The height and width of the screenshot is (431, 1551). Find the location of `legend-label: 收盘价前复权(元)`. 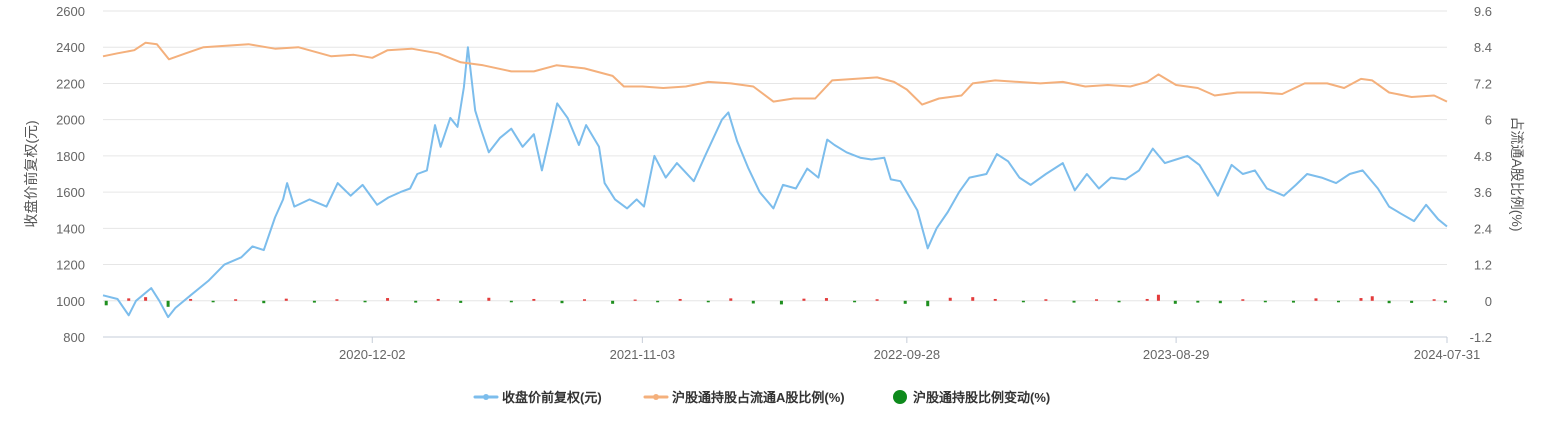

legend-label: 收盘价前复权(元) is located at coordinates (552, 397).